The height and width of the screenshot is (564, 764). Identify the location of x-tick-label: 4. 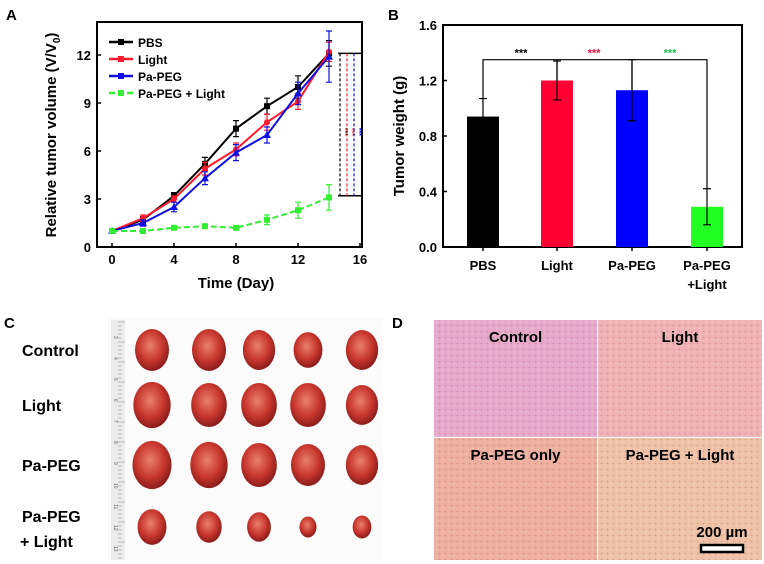
(174, 259).